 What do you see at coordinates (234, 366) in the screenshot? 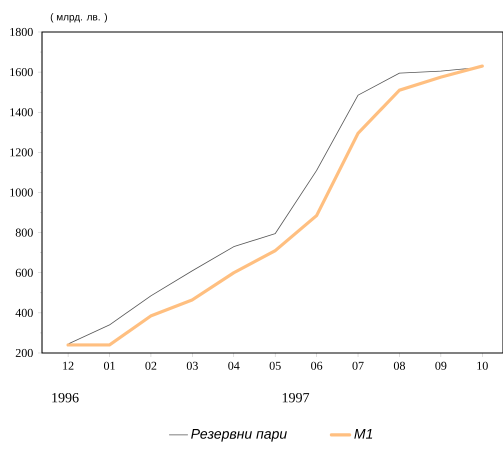
I see `x-tick-label: 04` at bounding box center [234, 366].